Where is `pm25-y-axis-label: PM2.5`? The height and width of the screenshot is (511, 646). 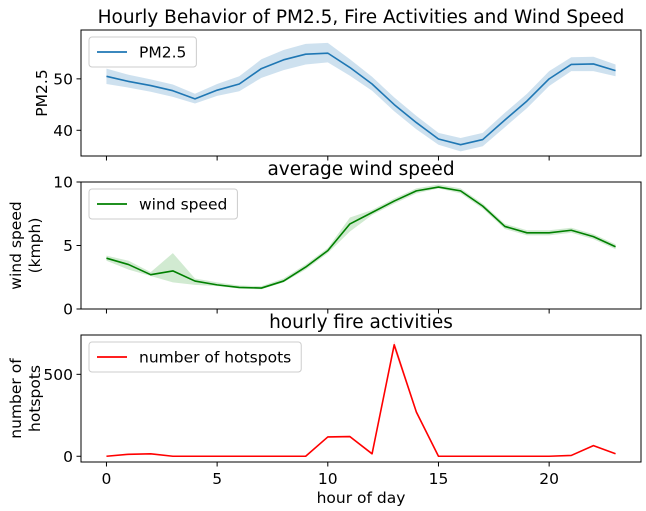 pm25-y-axis-label: PM2.5 is located at coordinates (42, 92).